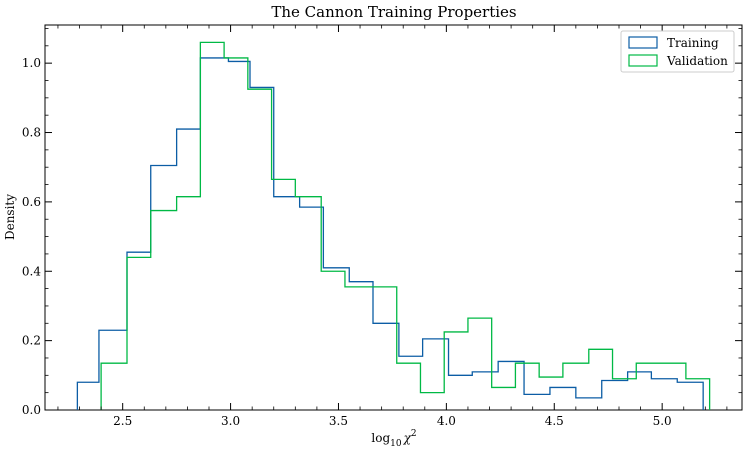  I want to click on x-axis-title: log10 χ2, so click(393, 439).